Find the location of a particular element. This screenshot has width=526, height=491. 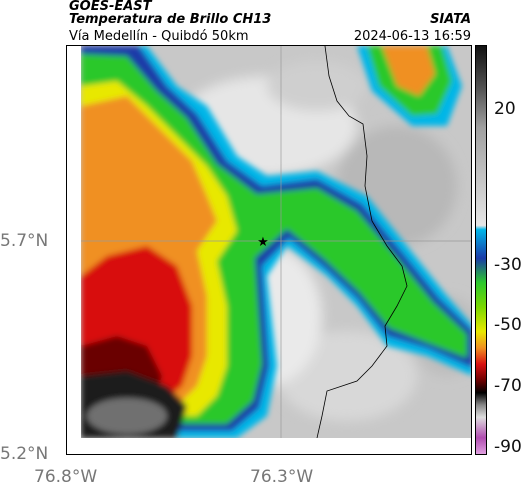

organization-label: SIATA is located at coordinates (450, 19).